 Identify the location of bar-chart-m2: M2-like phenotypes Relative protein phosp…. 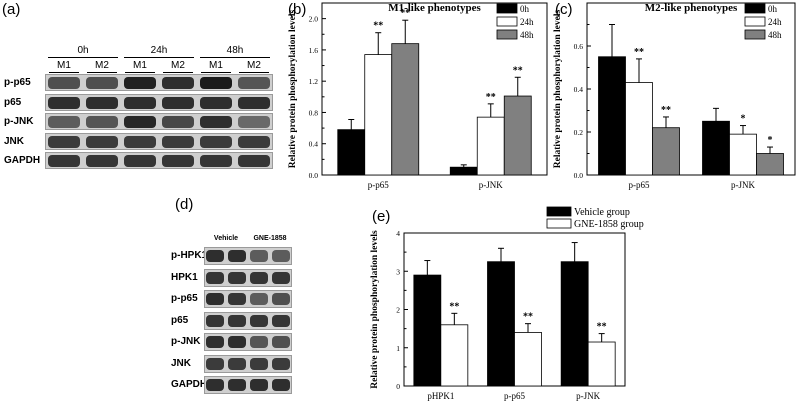
(674, 96).